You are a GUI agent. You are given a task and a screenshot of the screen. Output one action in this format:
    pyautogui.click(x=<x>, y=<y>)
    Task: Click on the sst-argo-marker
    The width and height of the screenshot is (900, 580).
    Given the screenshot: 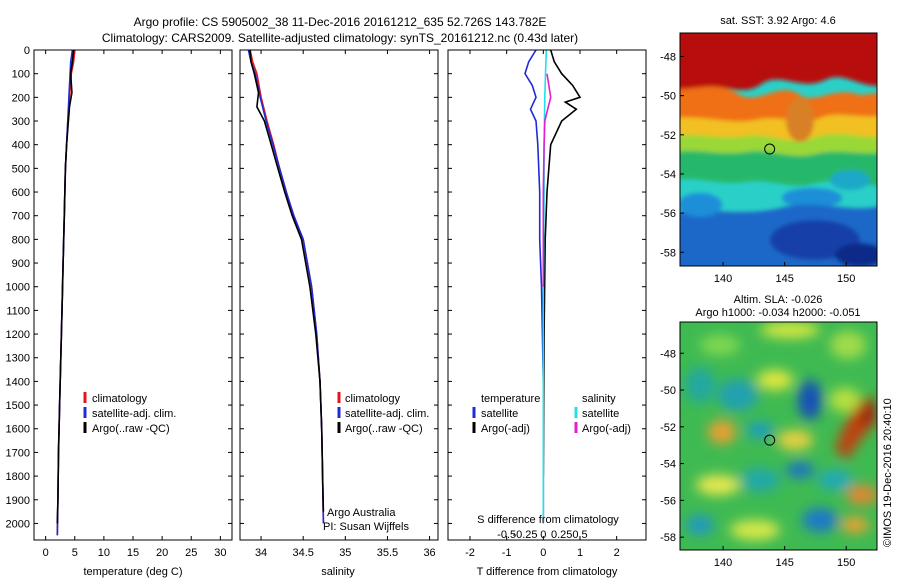 What is the action you would take?
    pyautogui.click(x=770, y=149)
    